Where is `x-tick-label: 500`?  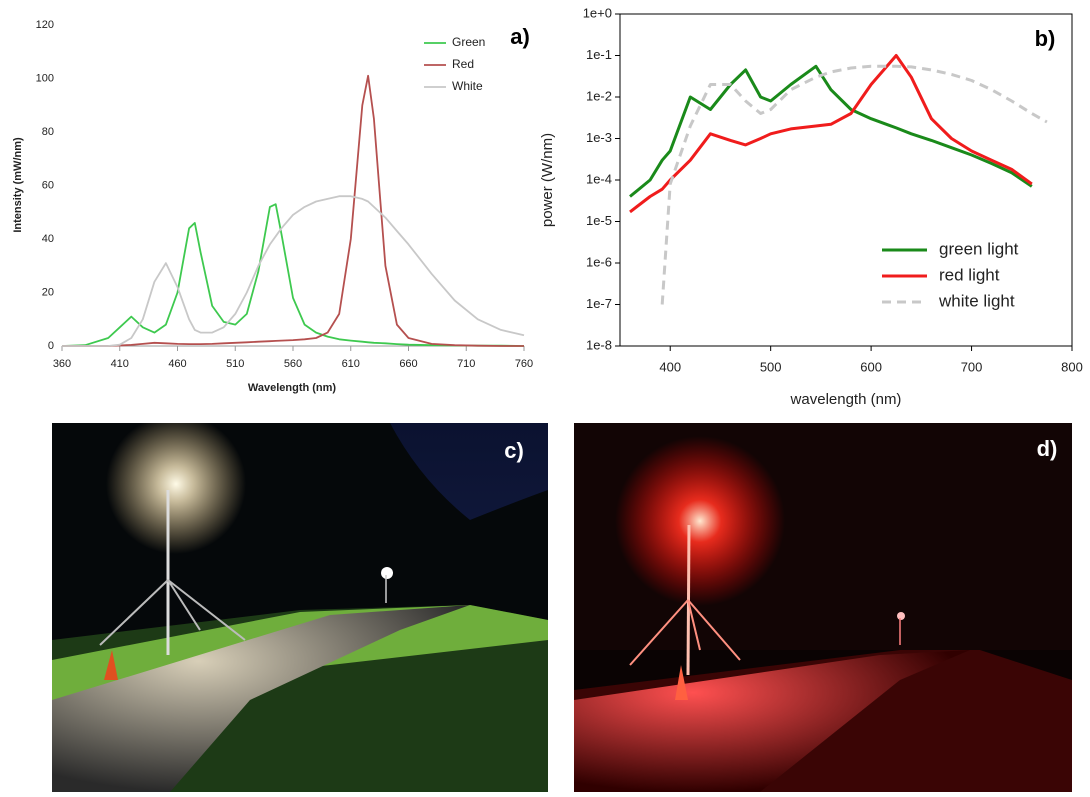
x-tick-label: 500 is located at coordinates (771, 366).